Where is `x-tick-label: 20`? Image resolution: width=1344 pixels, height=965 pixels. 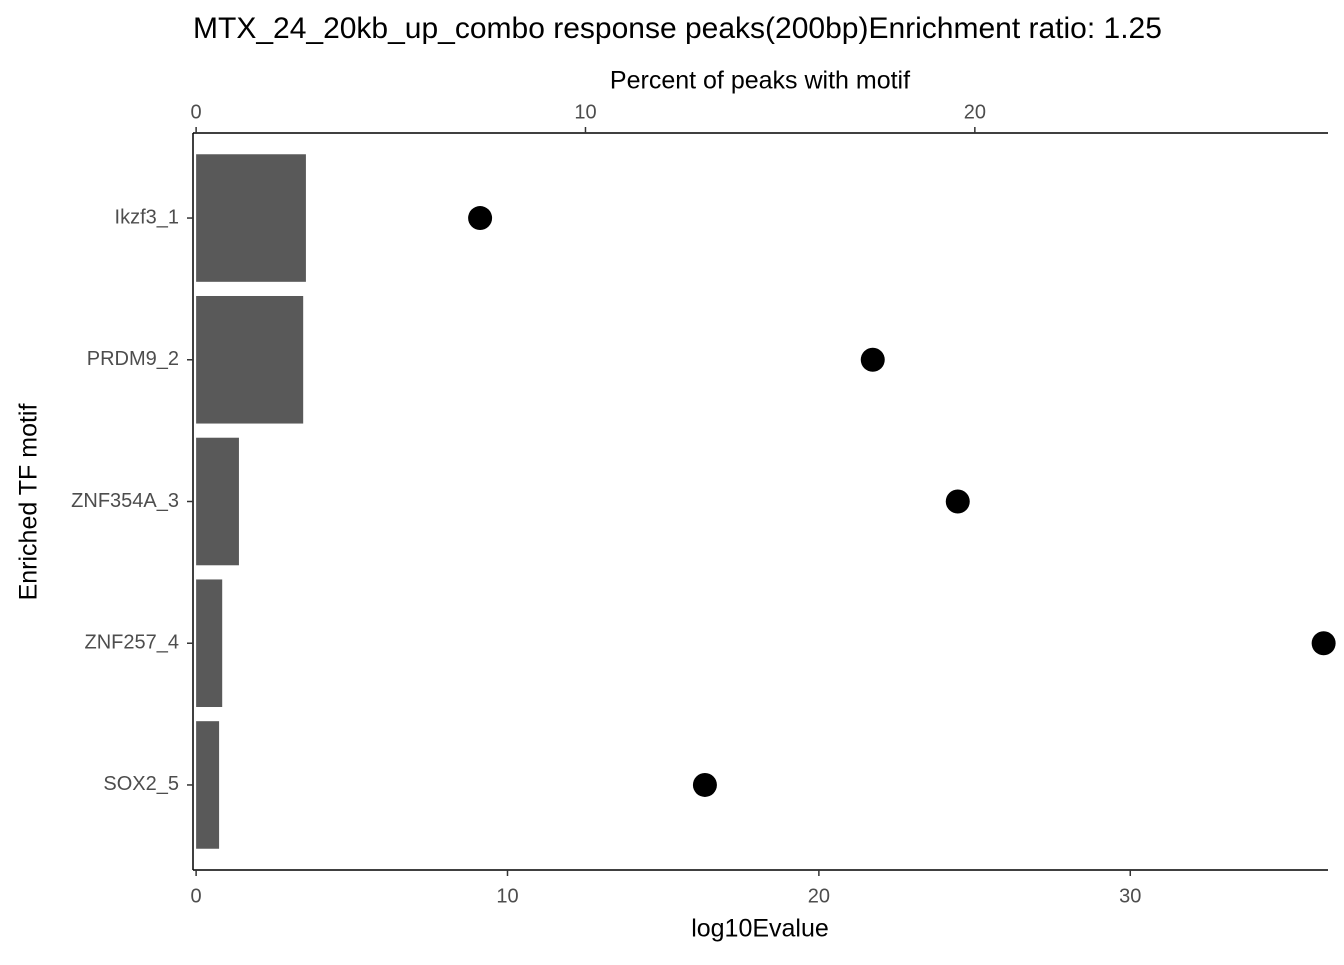 x-tick-label: 20 is located at coordinates (819, 896).